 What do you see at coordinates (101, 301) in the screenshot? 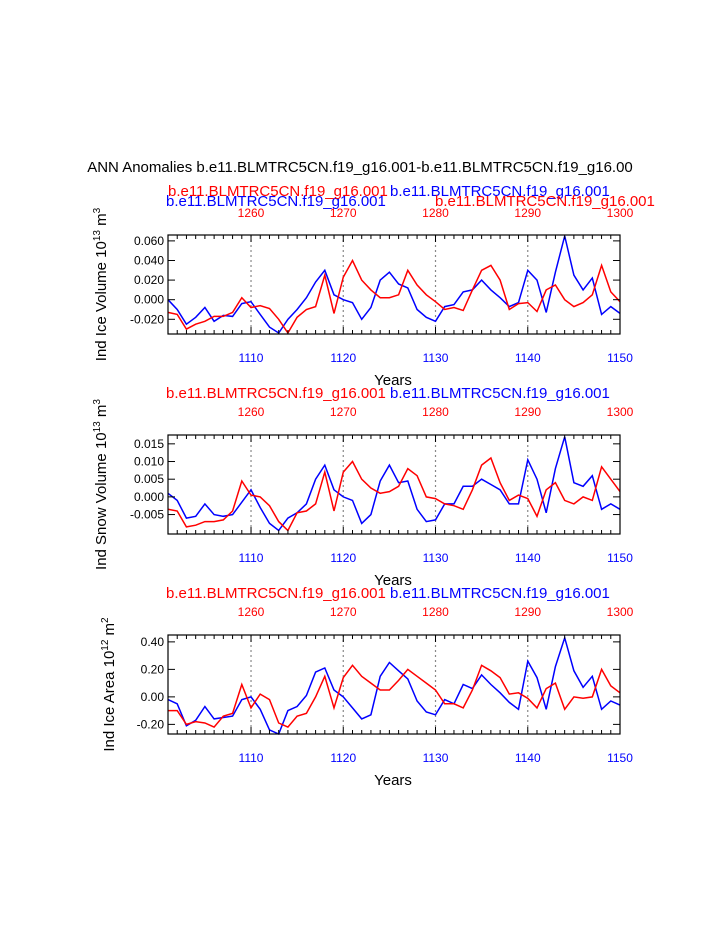
I see `y-axis-title-main: Ind Ice Volume 10` at bounding box center [101, 301].